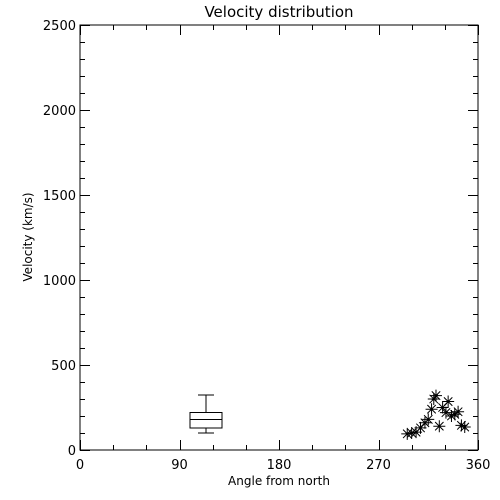  Describe the element at coordinates (179, 465) in the screenshot. I see `x-tick-label: 90` at that location.